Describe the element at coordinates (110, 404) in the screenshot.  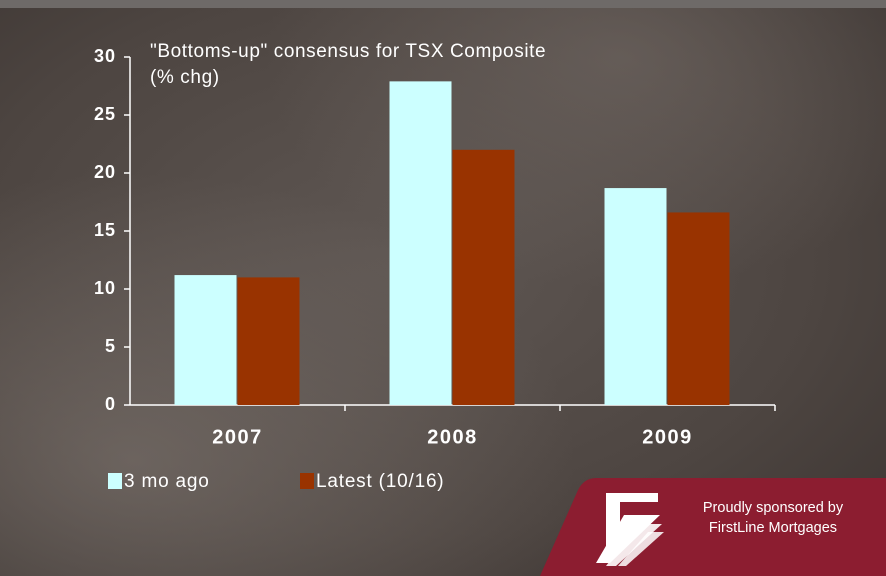
I see `y-tick-label: 0` at that location.